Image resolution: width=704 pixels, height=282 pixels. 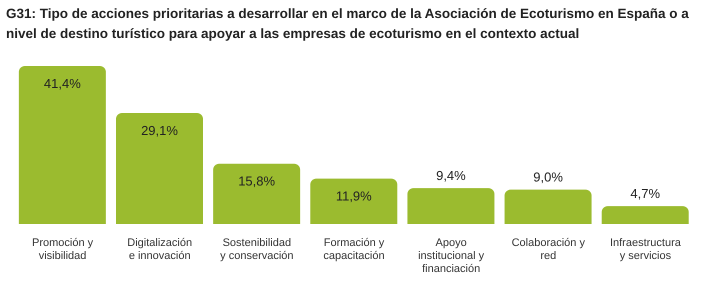 I want to click on x-tick-label: Digitalización e innovación, so click(x=159, y=249).